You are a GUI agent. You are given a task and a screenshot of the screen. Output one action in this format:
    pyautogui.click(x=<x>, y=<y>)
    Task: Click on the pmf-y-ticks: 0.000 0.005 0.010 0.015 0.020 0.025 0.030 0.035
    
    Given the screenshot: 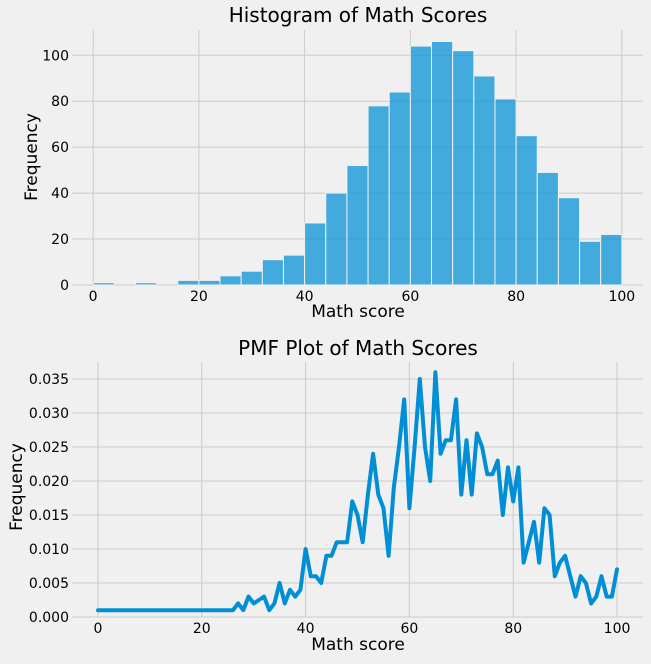 What is the action you would take?
    pyautogui.click(x=49, y=499)
    